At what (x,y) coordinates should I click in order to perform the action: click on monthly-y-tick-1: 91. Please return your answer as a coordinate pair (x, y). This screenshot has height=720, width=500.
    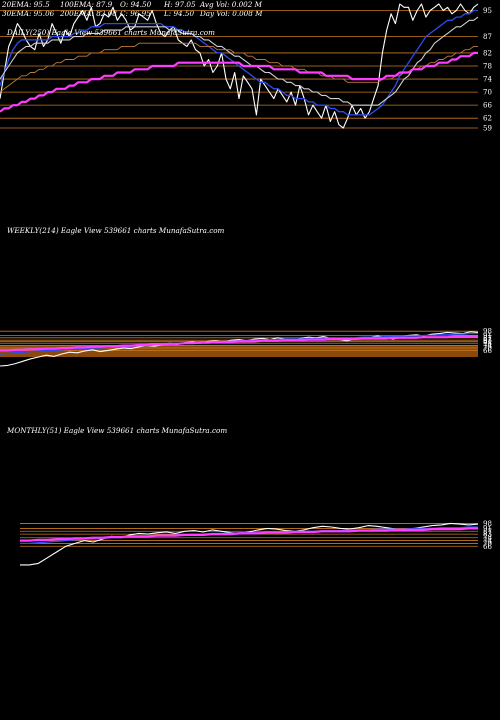
    Looking at the image, I should click on (487, 529).